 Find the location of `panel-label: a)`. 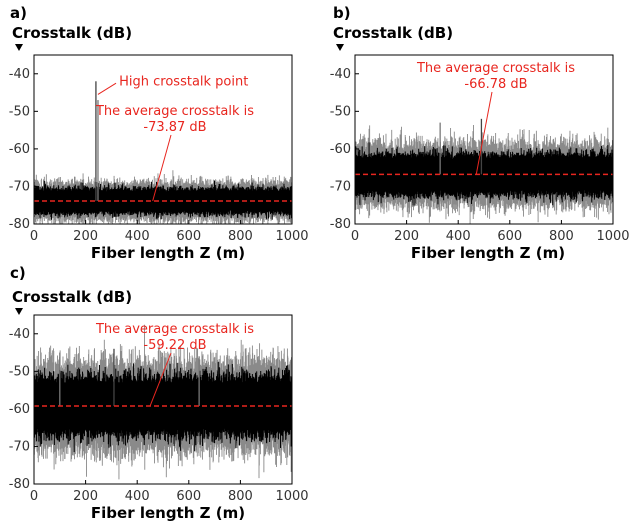

panel-label: a) is located at coordinates (18, 13).